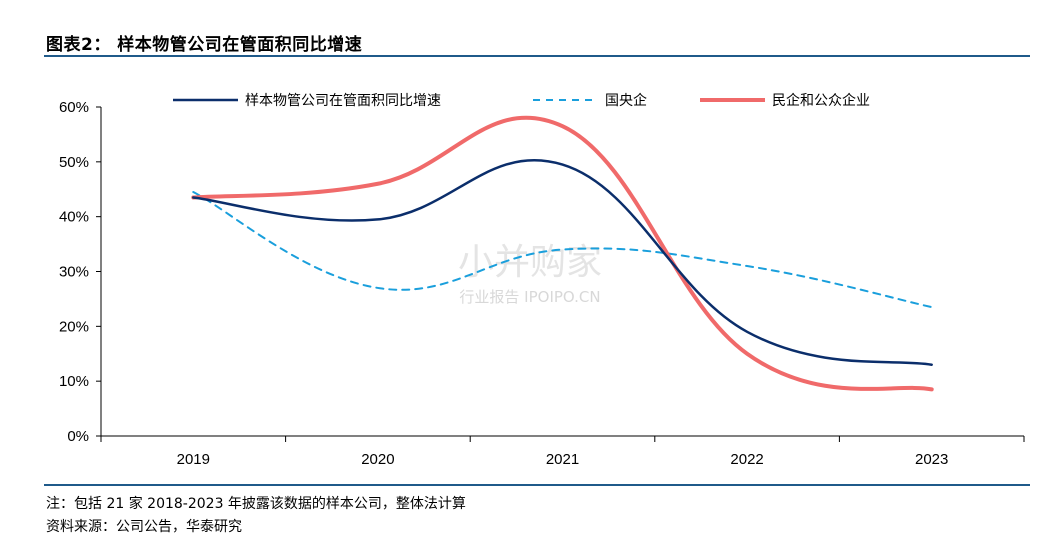 This screenshot has height=536, width=1064. What do you see at coordinates (74, 326) in the screenshot?
I see `y-tick-label: 20%` at bounding box center [74, 326].